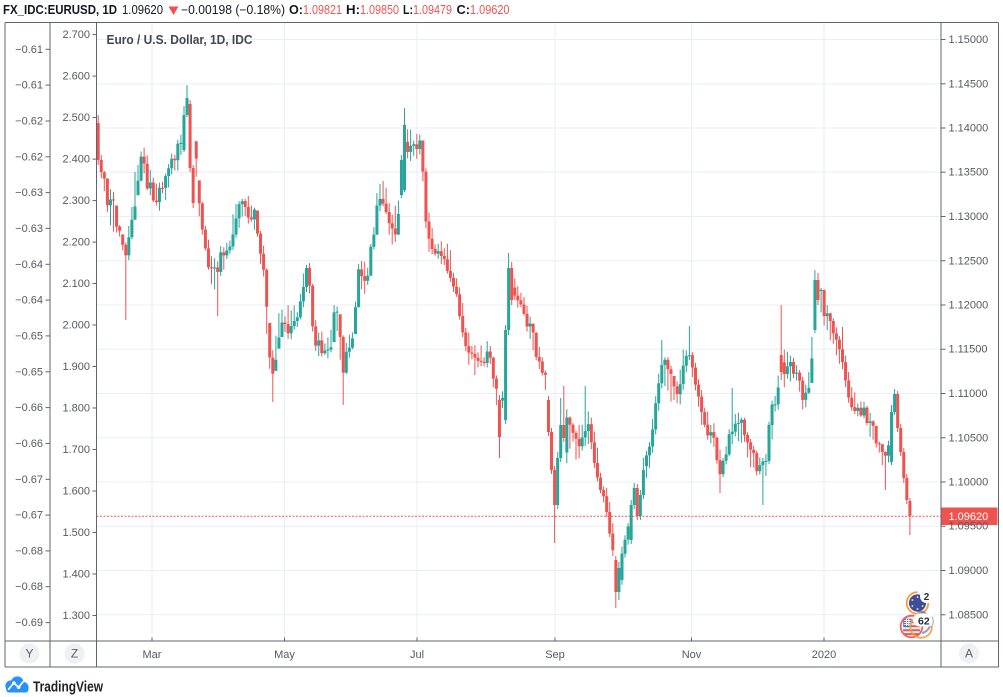  I want to click on svg-text: 1.09821, so click(322, 10).